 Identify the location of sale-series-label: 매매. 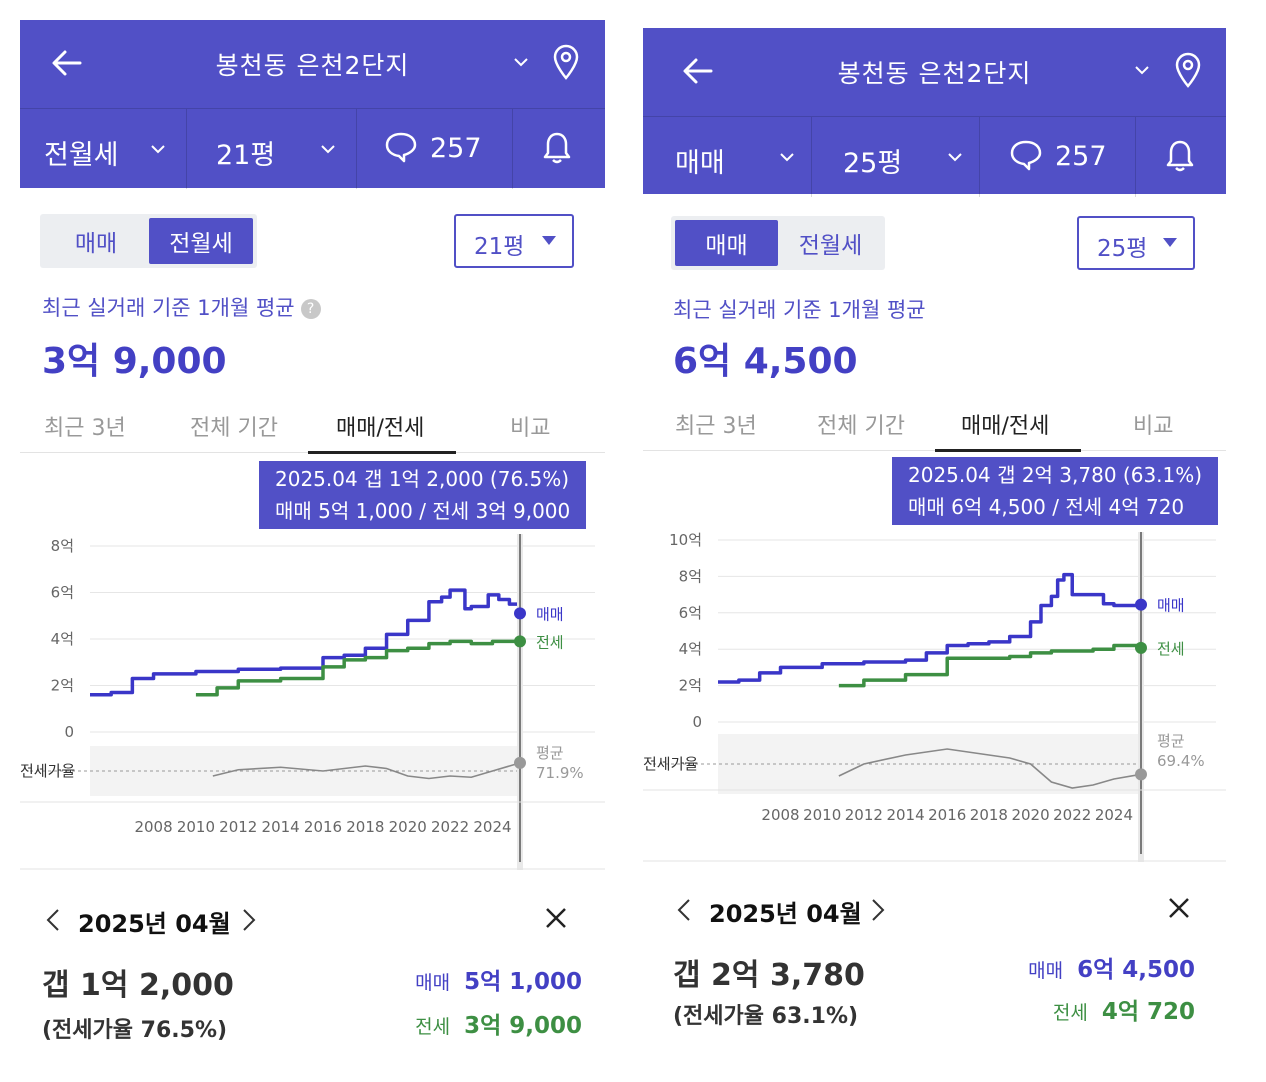
(550, 614).